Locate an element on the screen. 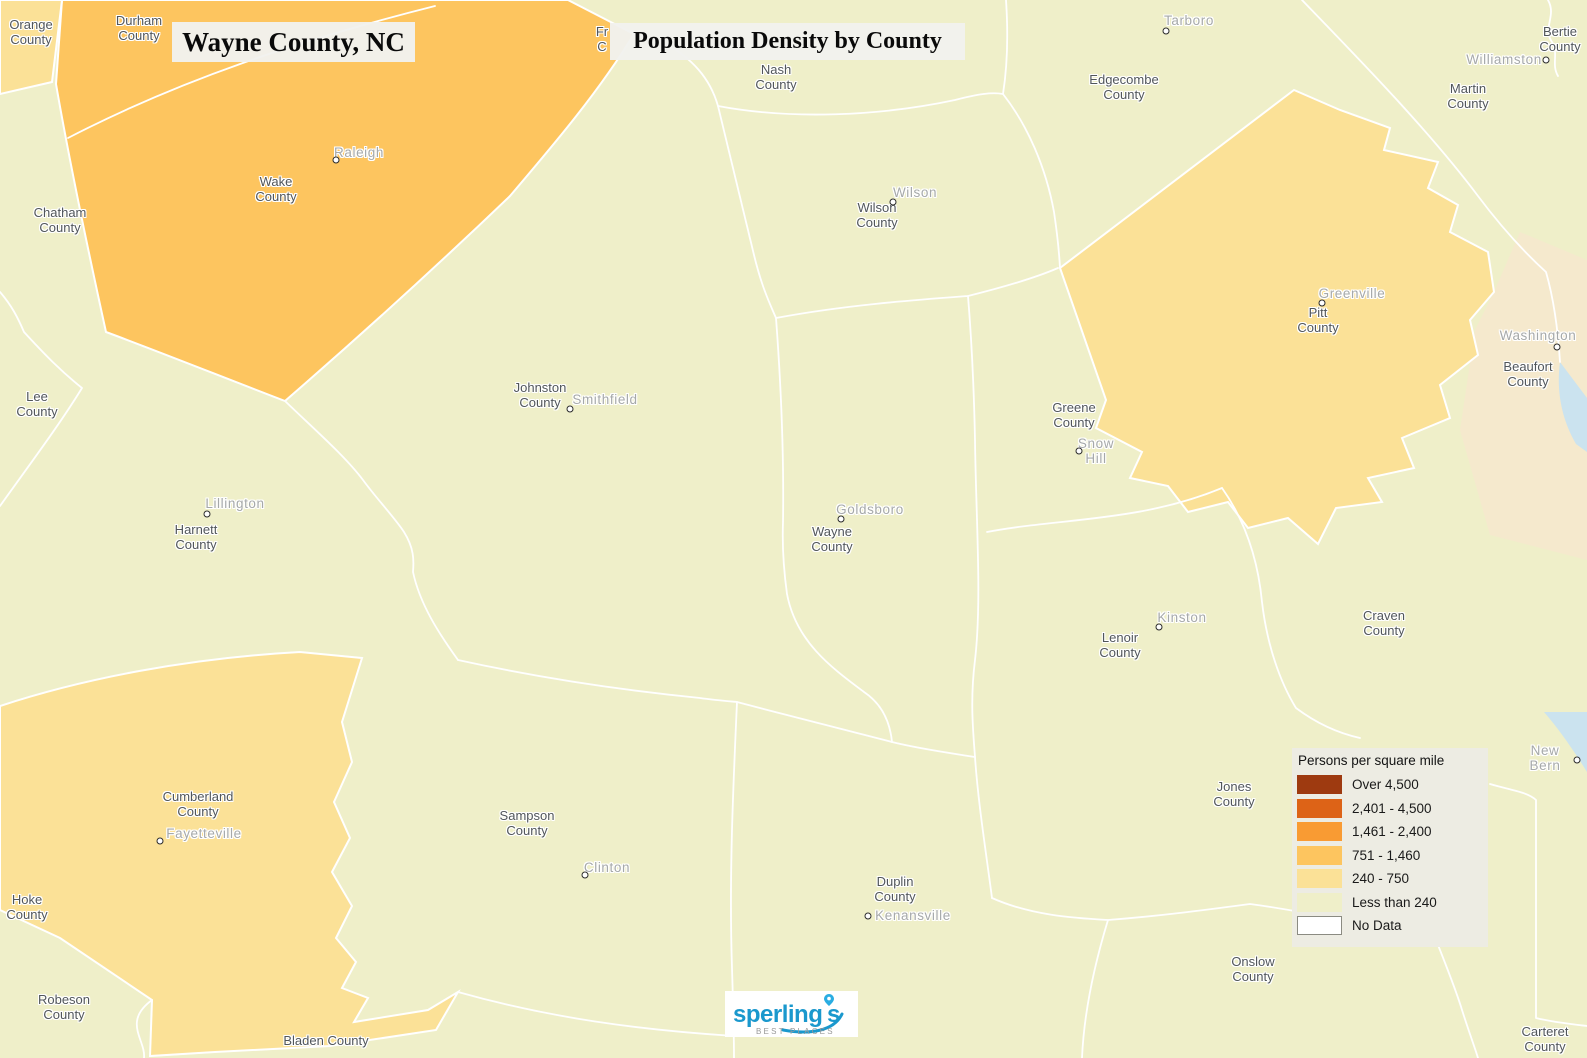 This screenshot has width=1587, height=1058. legend-row: 240 - 750 is located at coordinates (1392, 878).